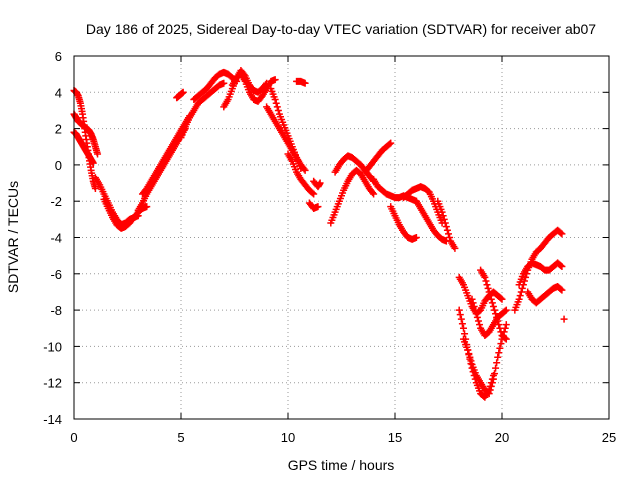 Image resolution: width=640 pixels, height=480 pixels. What do you see at coordinates (609, 437) in the screenshot?
I see `x-tick-label: 25` at bounding box center [609, 437].